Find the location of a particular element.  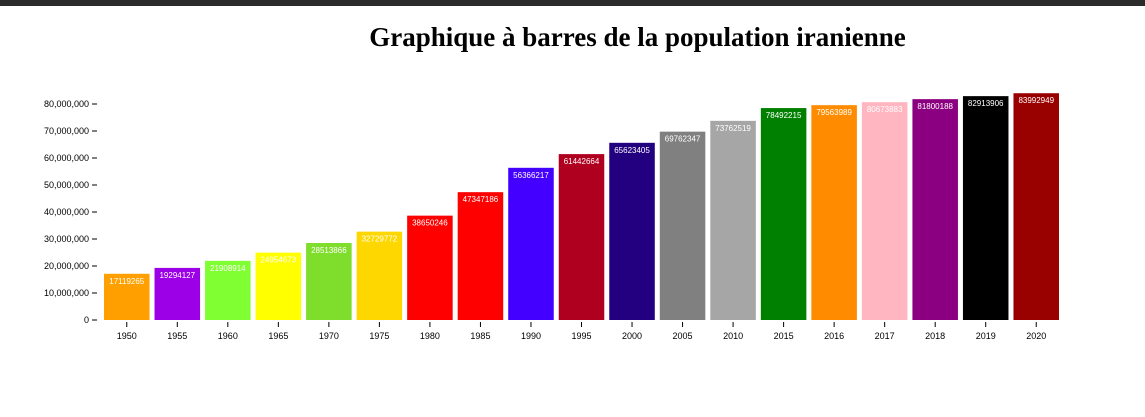

bar-data-label: 82913906 is located at coordinates (986, 103).